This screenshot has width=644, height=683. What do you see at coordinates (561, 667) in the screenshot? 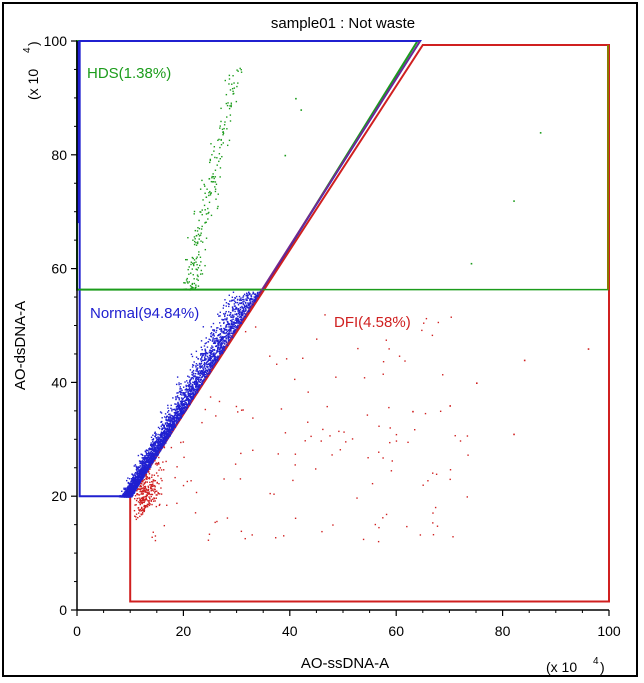
I see `x-multiplier: (x 10` at bounding box center [561, 667].